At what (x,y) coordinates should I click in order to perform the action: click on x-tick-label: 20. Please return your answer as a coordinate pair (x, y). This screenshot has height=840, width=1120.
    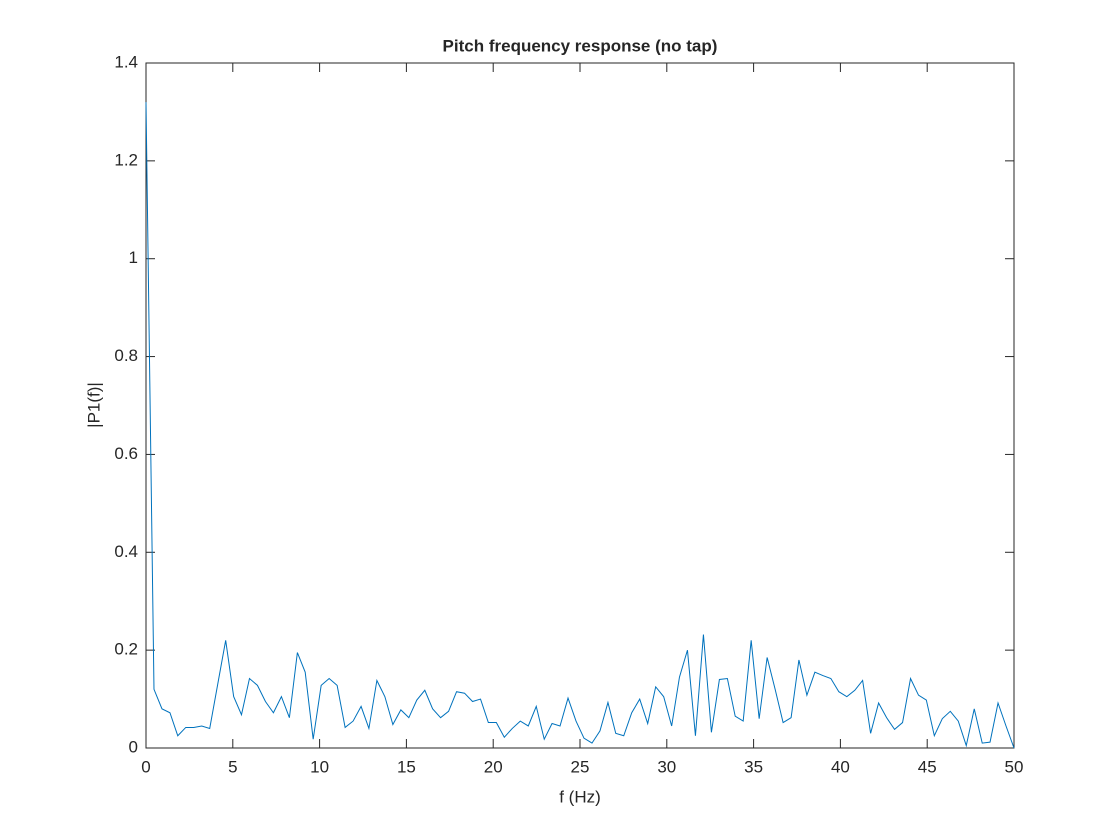
    Looking at the image, I should click on (493, 766).